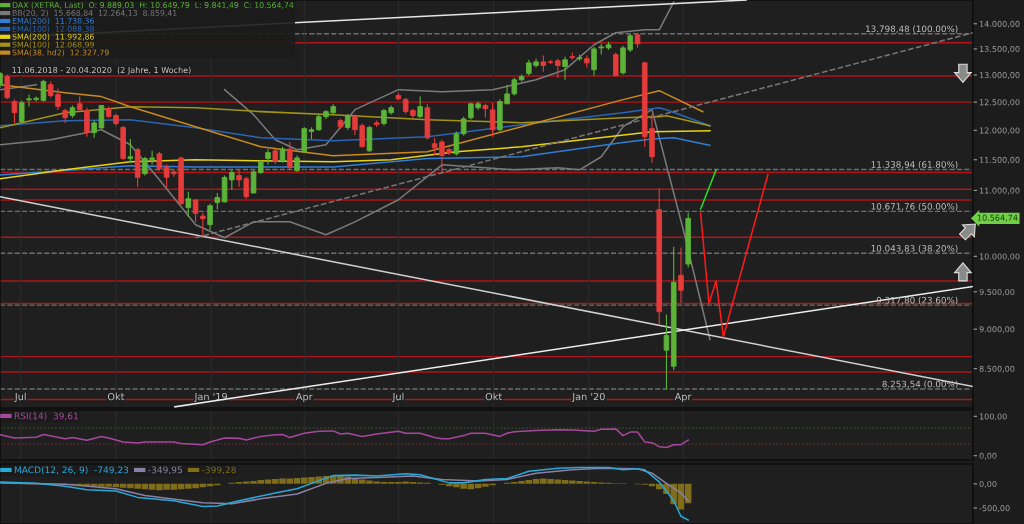  What do you see at coordinates (219, 470) in the screenshot?
I see `legend-label: -399,28` at bounding box center [219, 470].